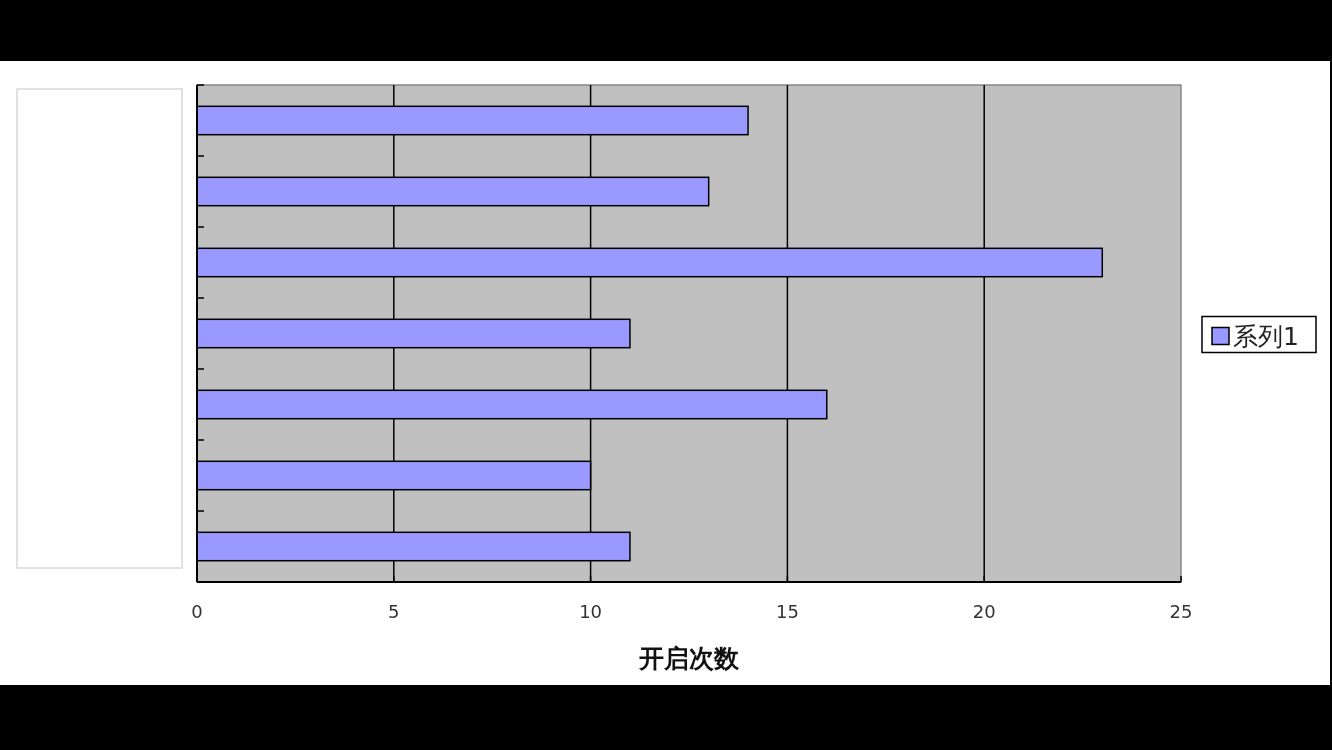 The width and height of the screenshot is (1332, 750). What do you see at coordinates (1181, 611) in the screenshot?
I see `x-tick-label: 25` at bounding box center [1181, 611].